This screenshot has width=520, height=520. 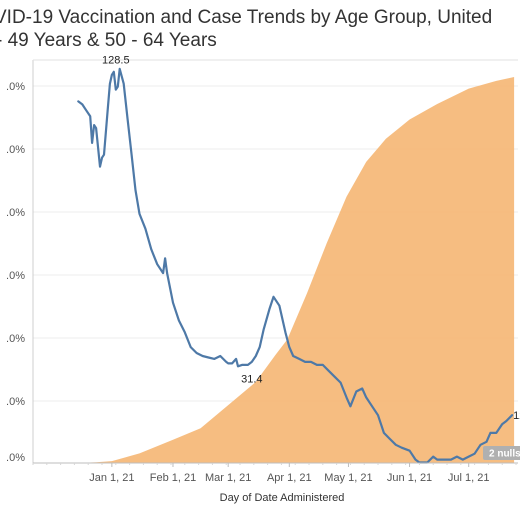 I want to click on x-tick-label: Feb 1, 21, so click(x=173, y=478).